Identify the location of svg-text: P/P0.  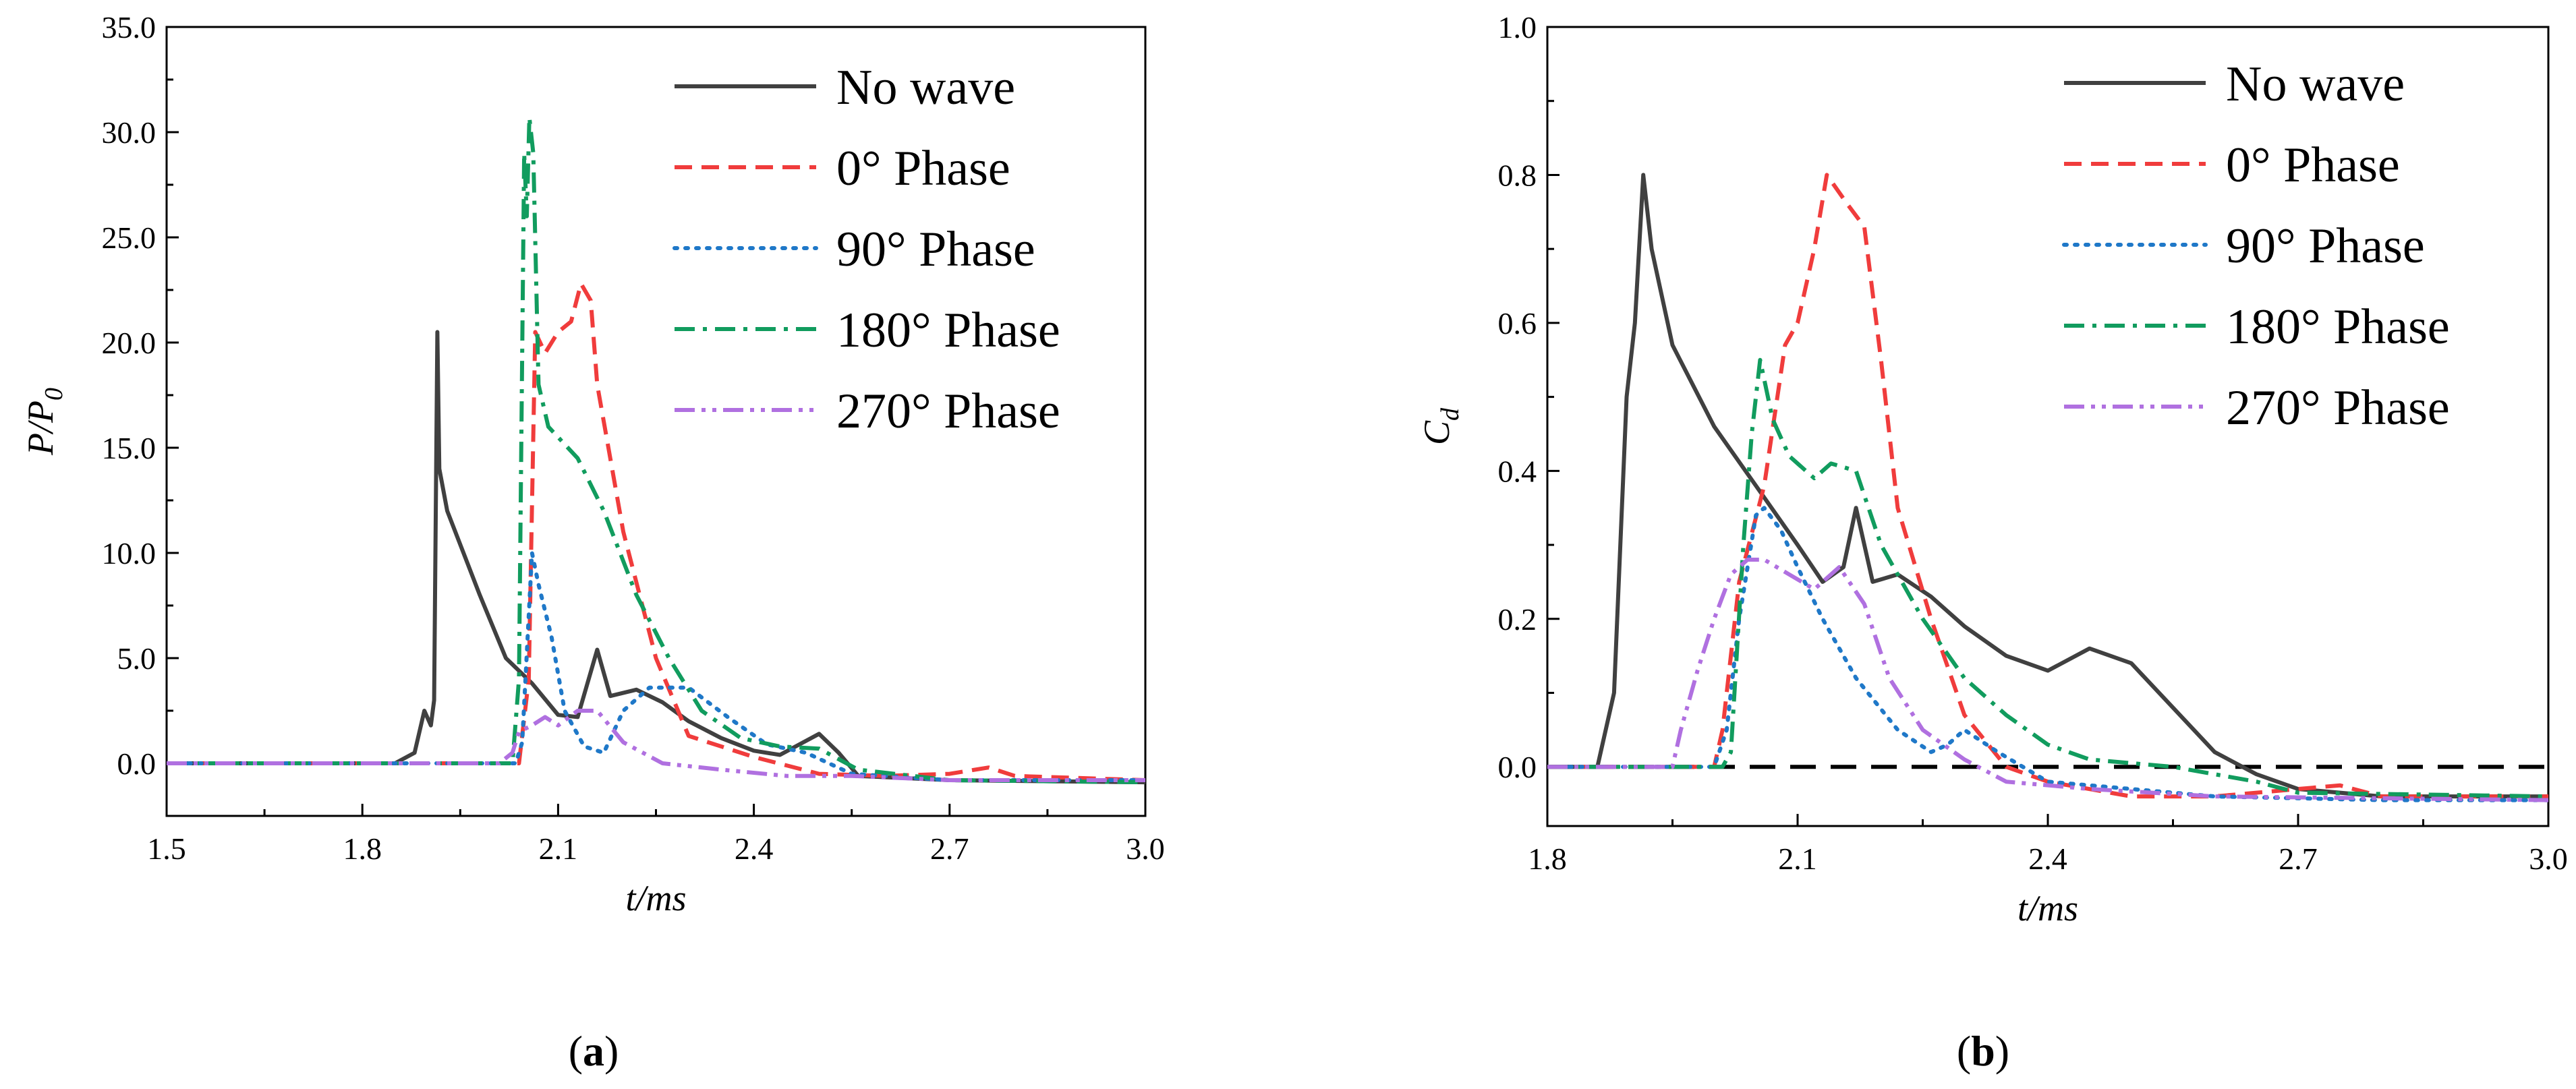
(44, 422).